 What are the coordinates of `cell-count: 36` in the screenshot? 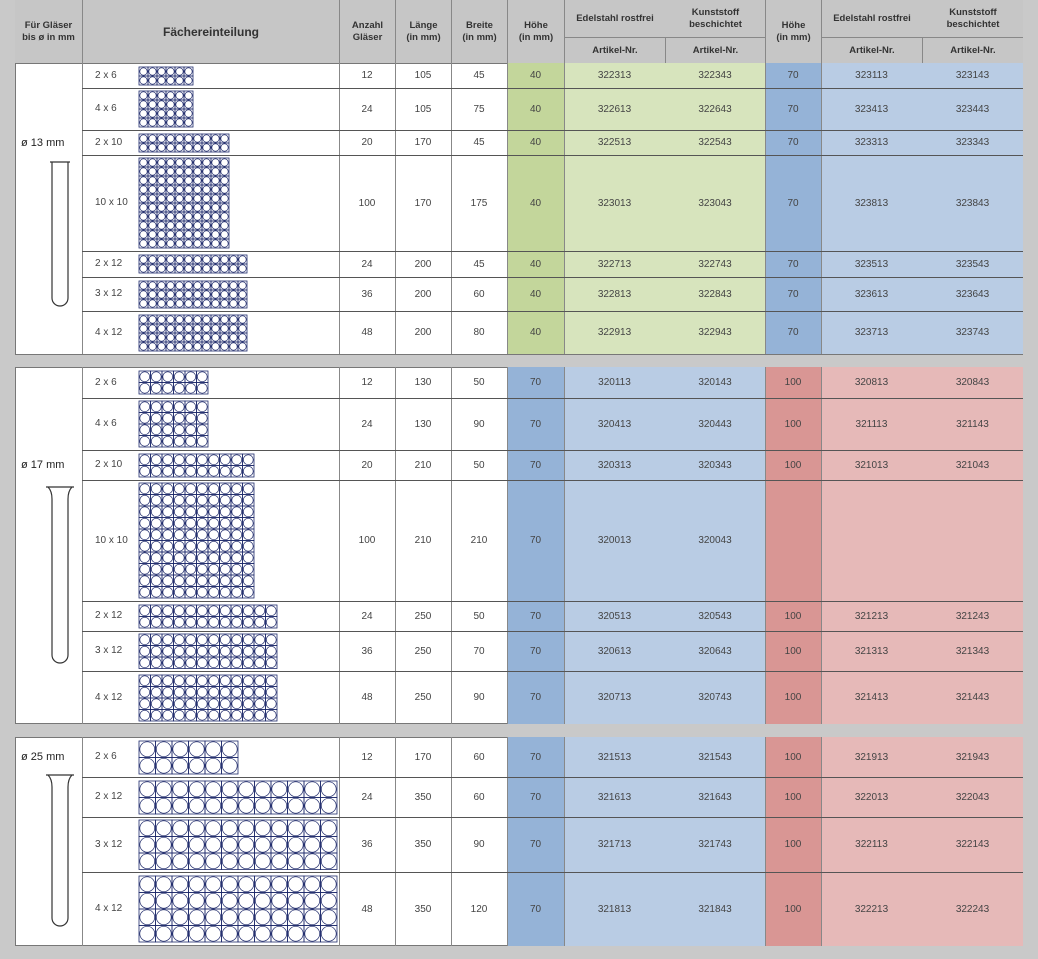 It's located at (367, 294).